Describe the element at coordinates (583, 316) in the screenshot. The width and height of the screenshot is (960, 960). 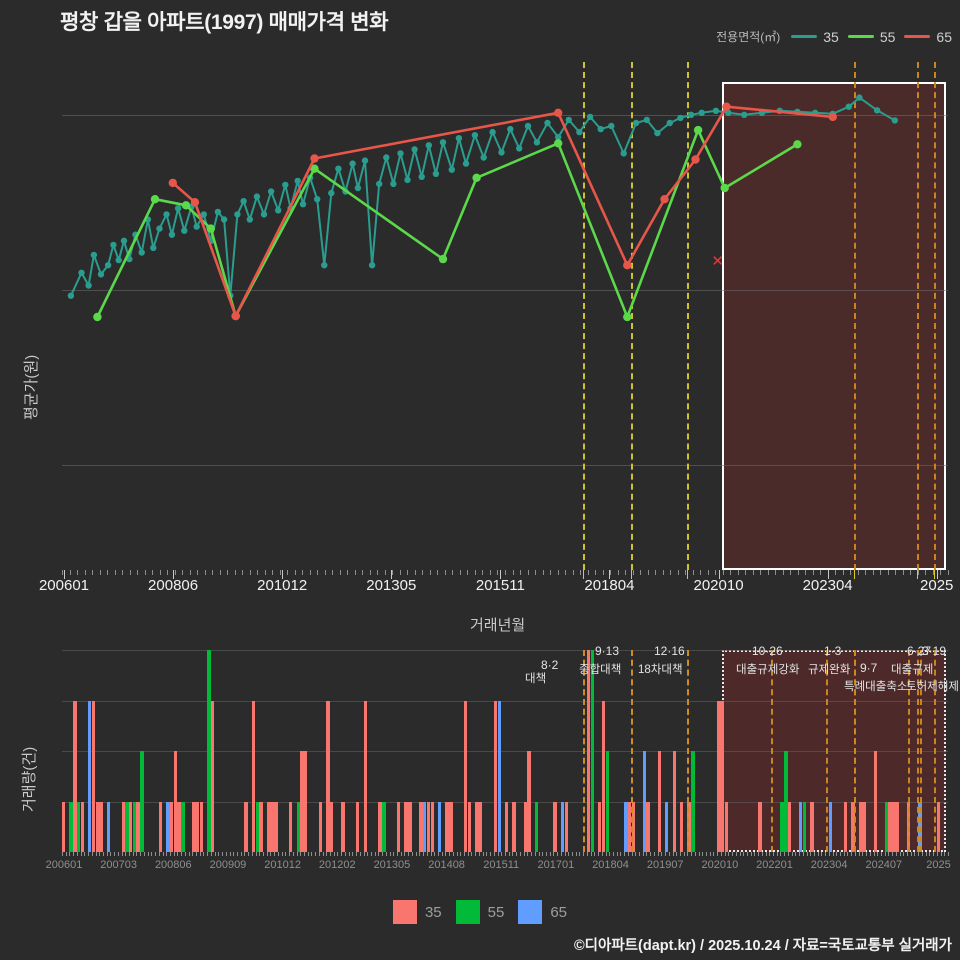
I see `policy-vline` at that location.